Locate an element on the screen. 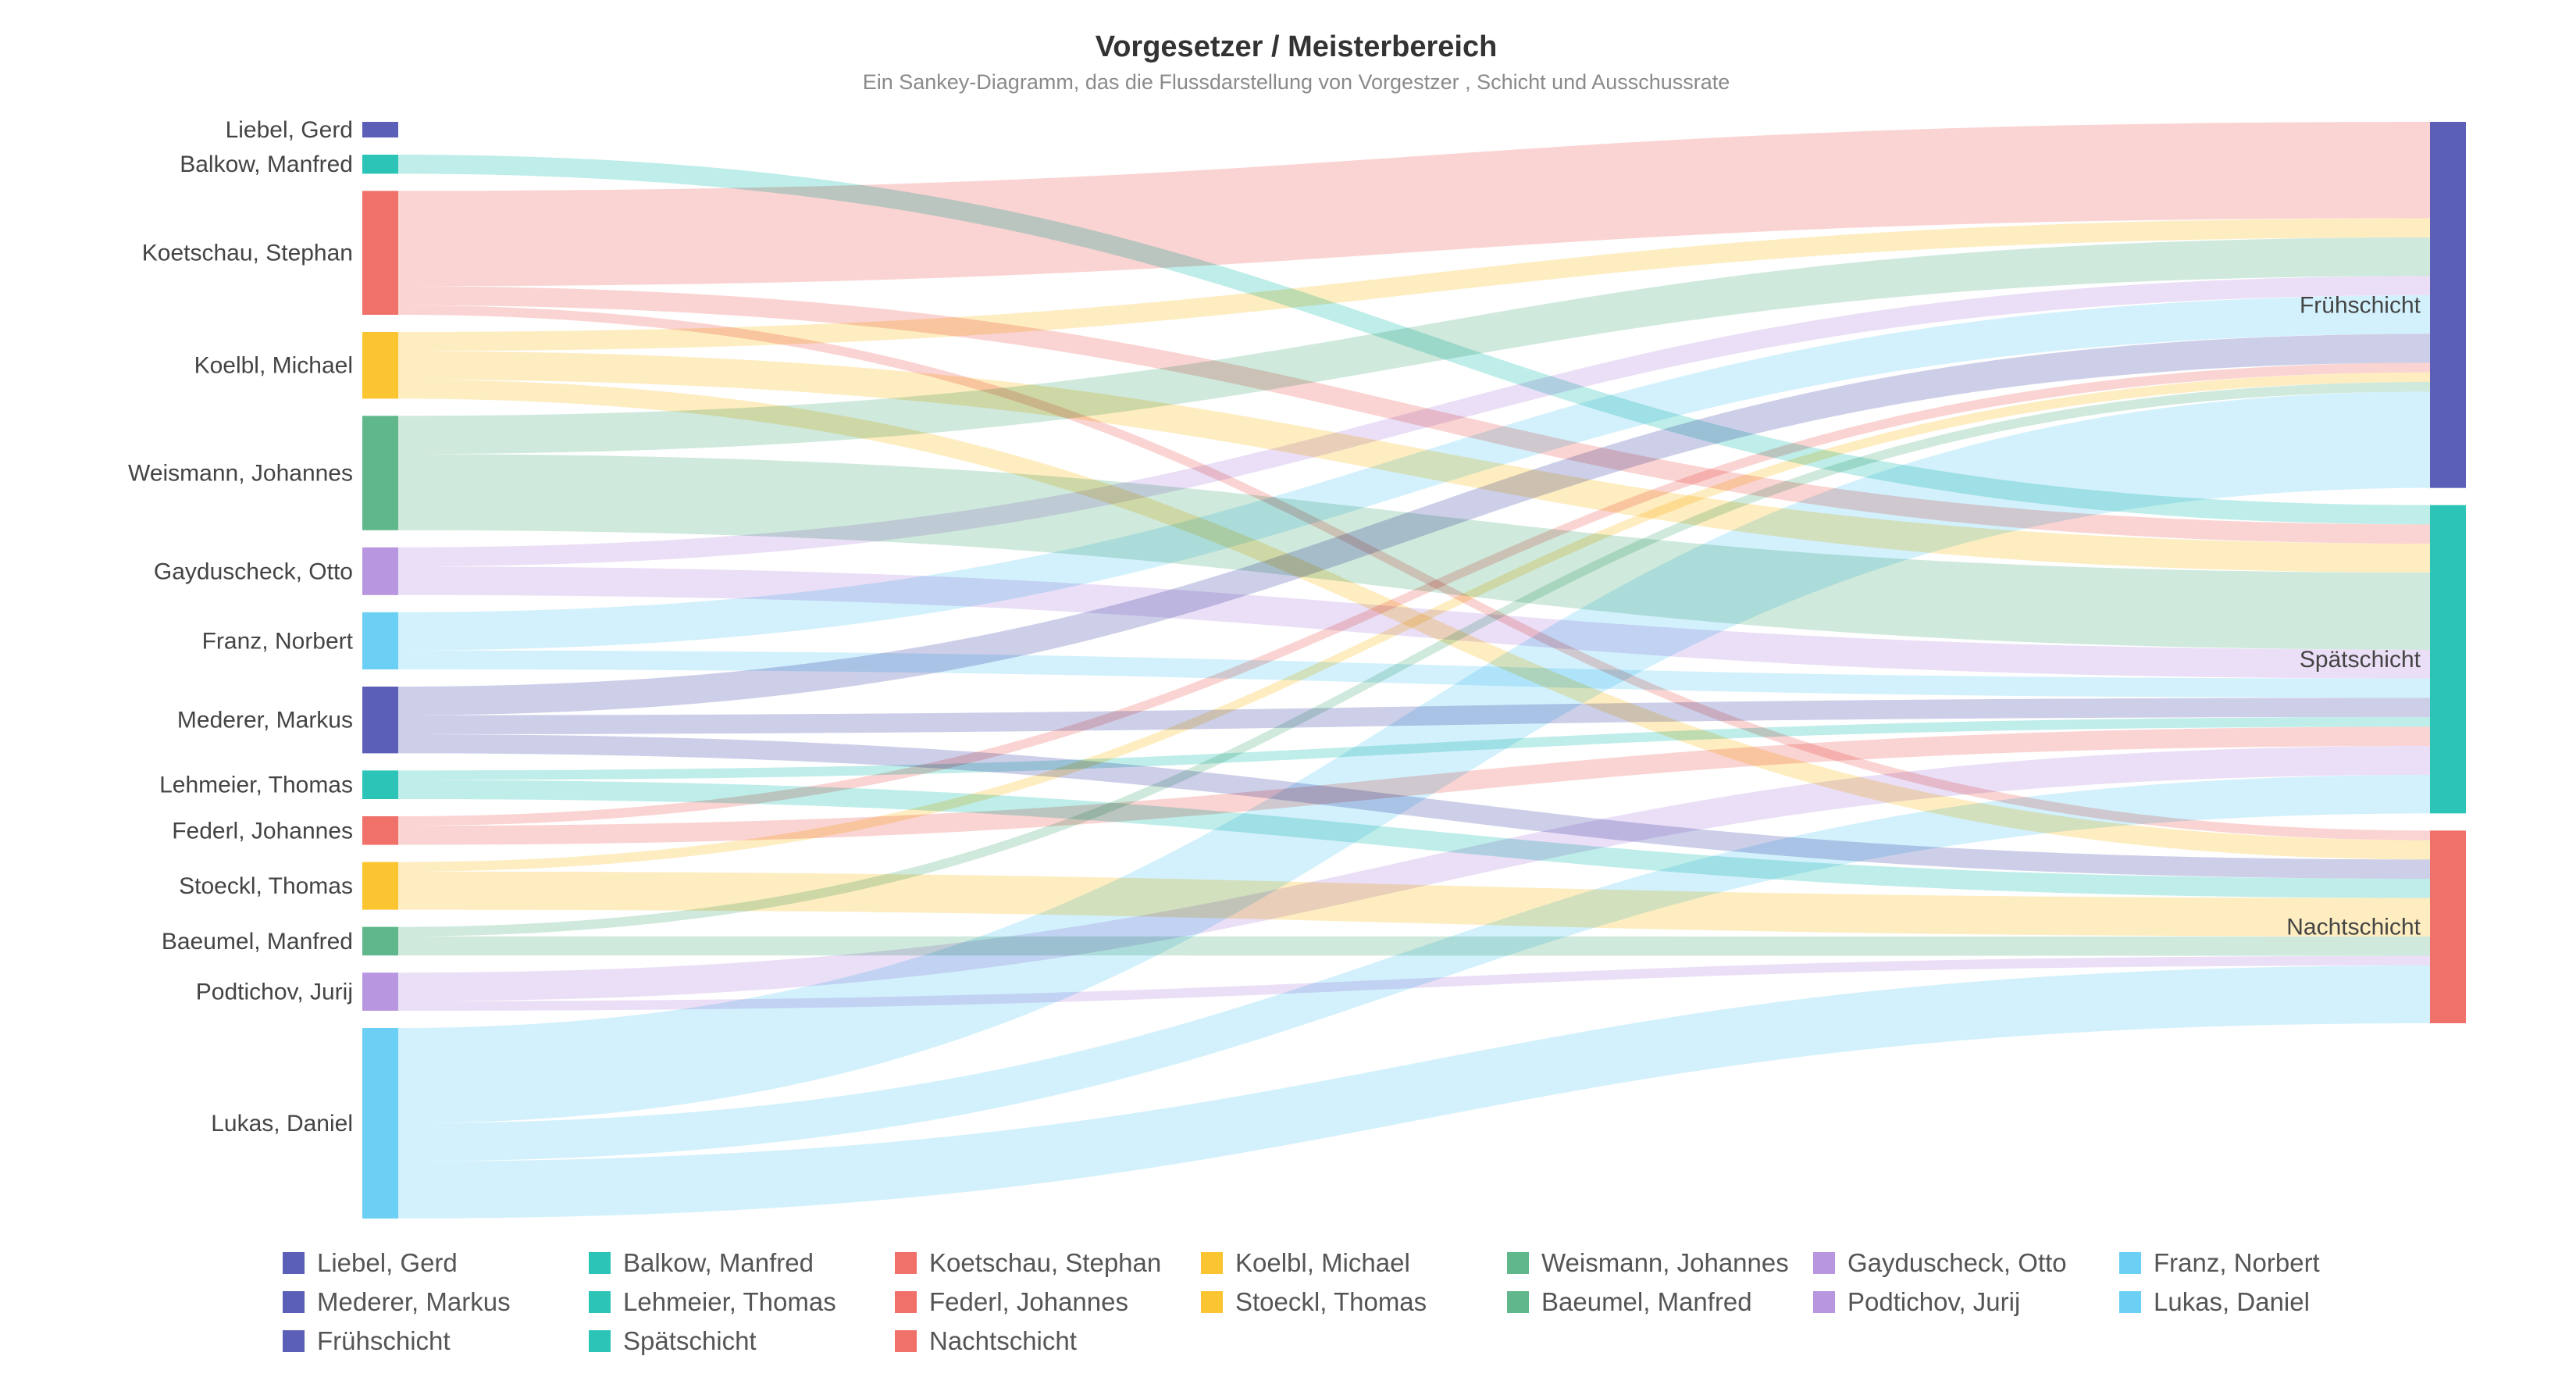  legend-item-fruehschicht: Frühschicht is located at coordinates (367, 1340).